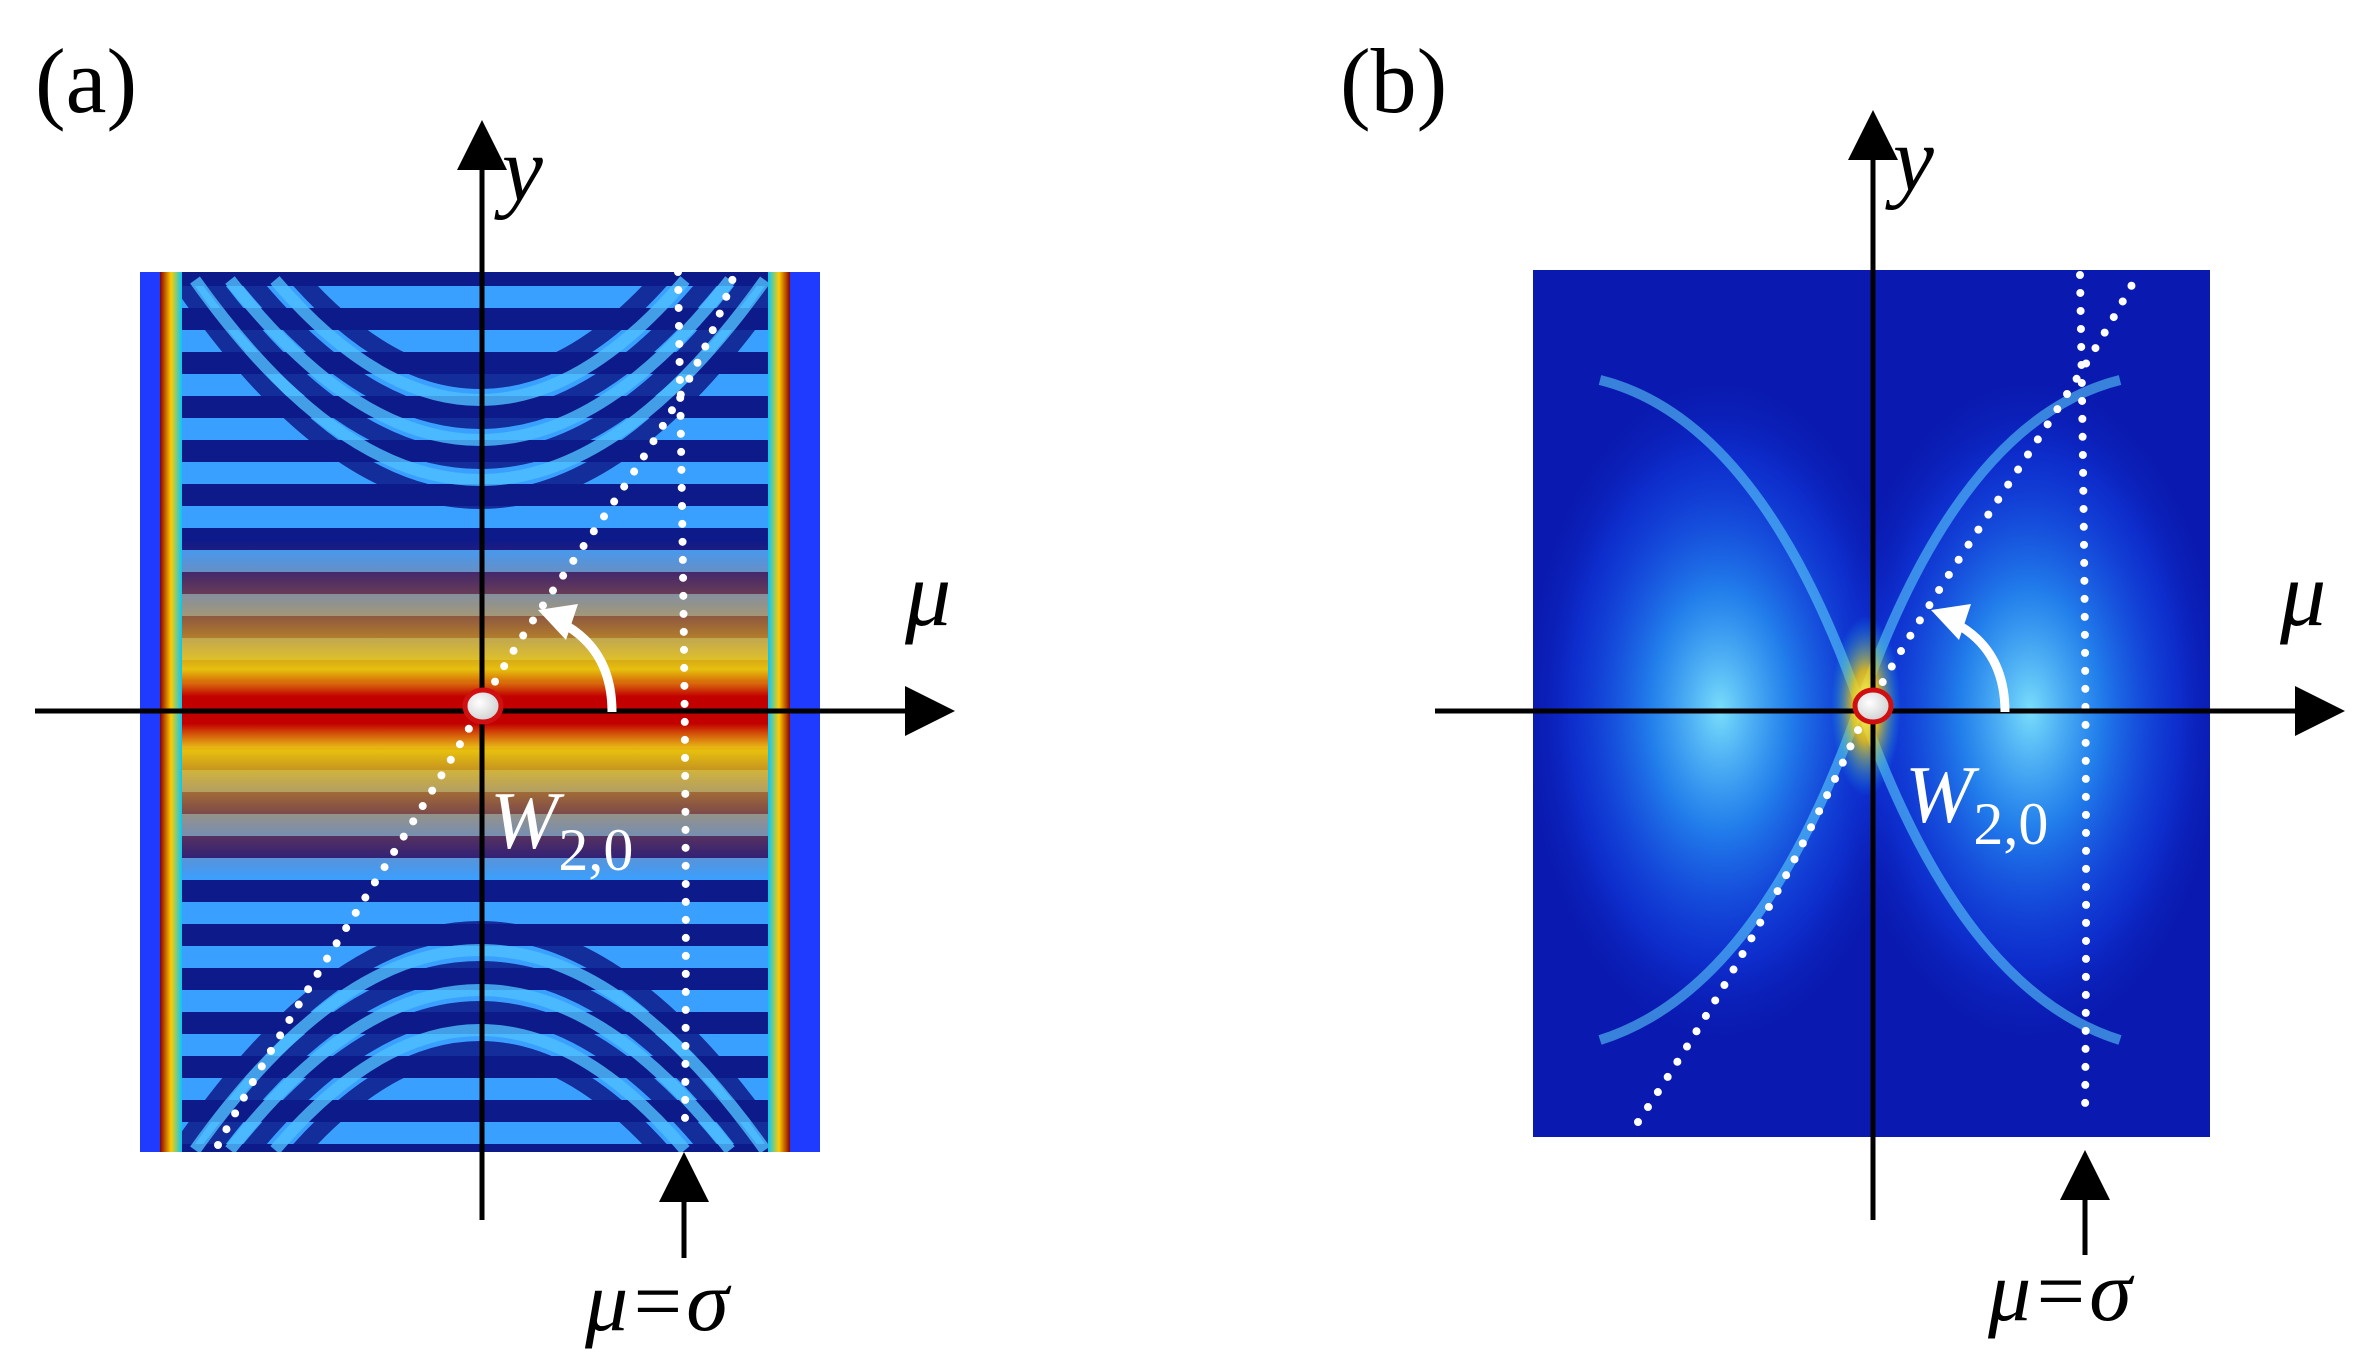 The width and height of the screenshot is (2370, 1358). What do you see at coordinates (2061, 1291) in the screenshot?
I see `panel-b-marker-label: μ=σ` at bounding box center [2061, 1291].